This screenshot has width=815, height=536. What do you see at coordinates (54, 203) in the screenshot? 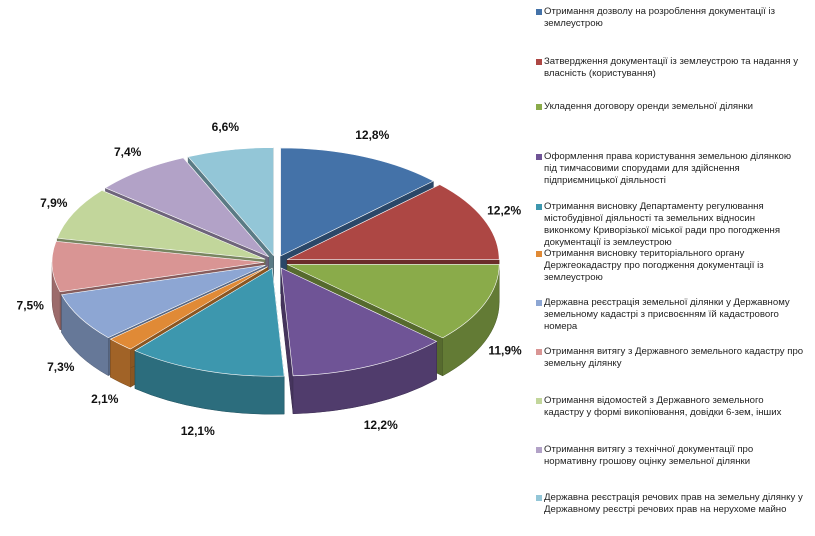
I see `pie-slice-label: 7,9%` at bounding box center [54, 203].